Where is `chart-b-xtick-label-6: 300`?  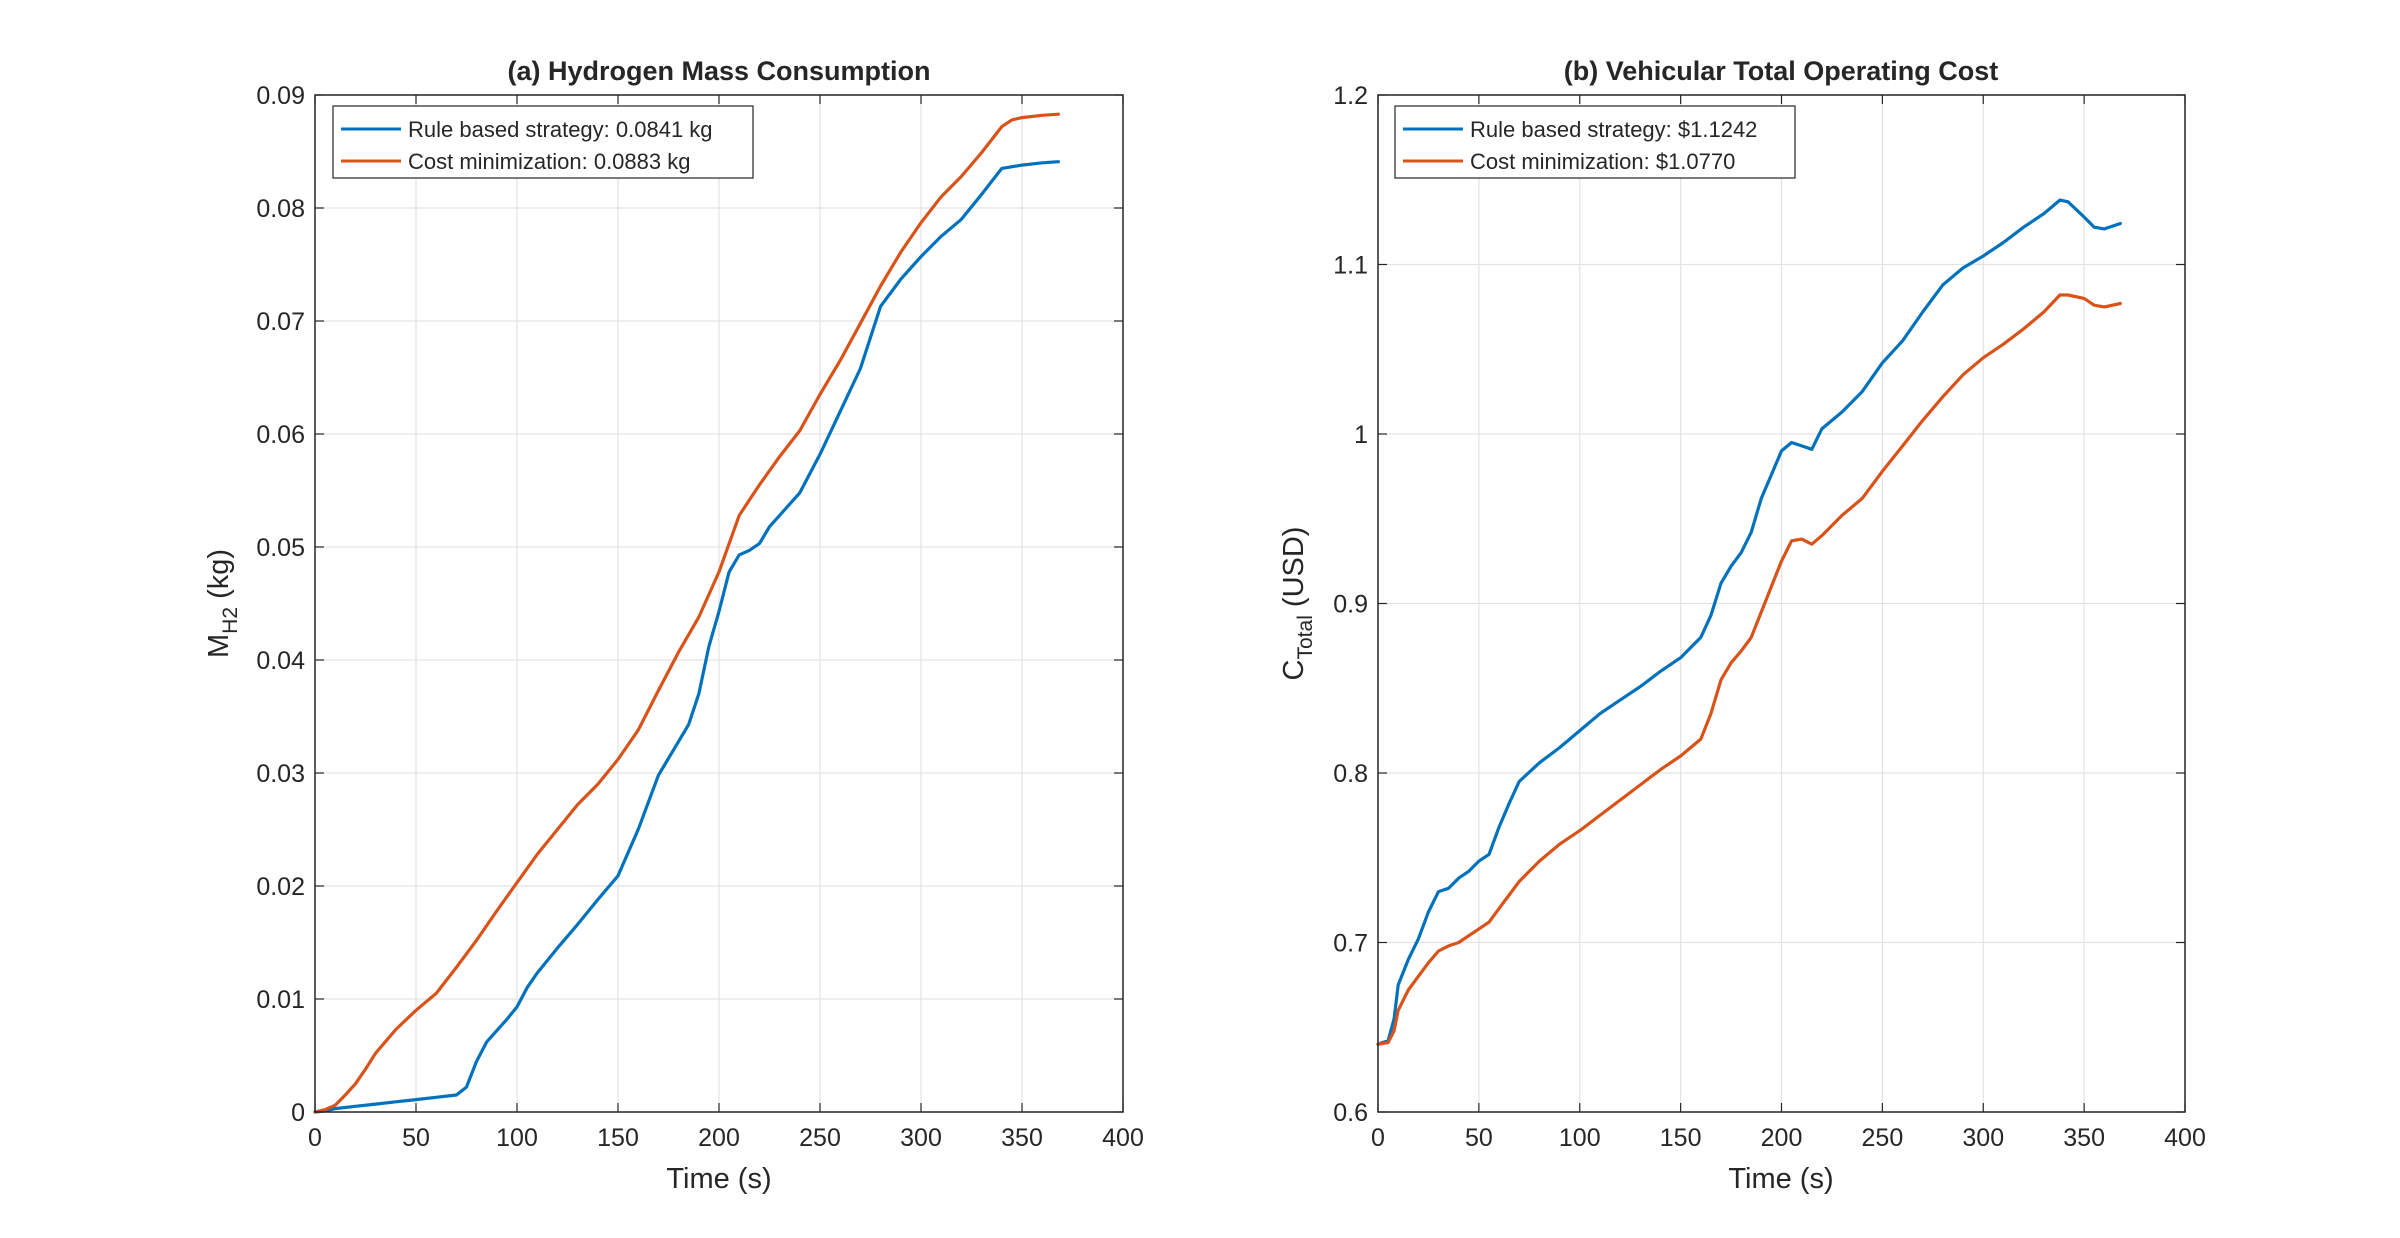 chart-b-xtick-label-6: 300 is located at coordinates (1983, 1138).